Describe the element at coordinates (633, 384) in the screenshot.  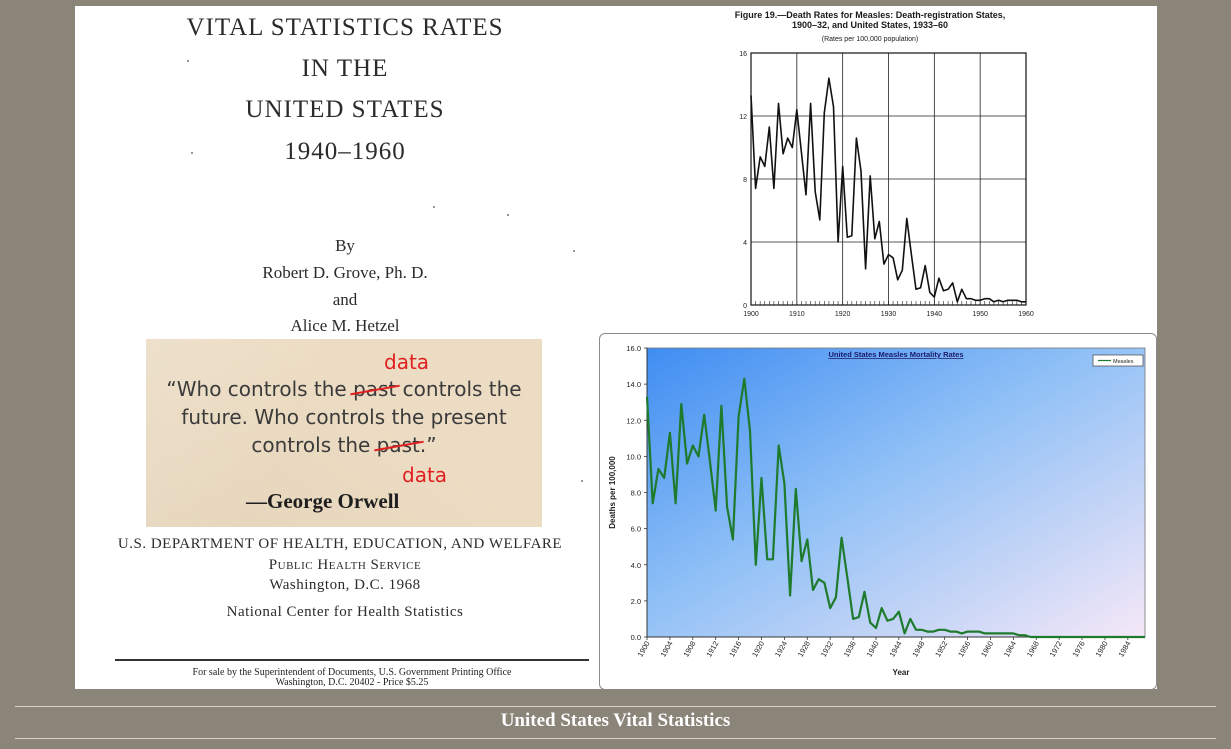
I see `measles-y-tick-label: 14.0` at that location.